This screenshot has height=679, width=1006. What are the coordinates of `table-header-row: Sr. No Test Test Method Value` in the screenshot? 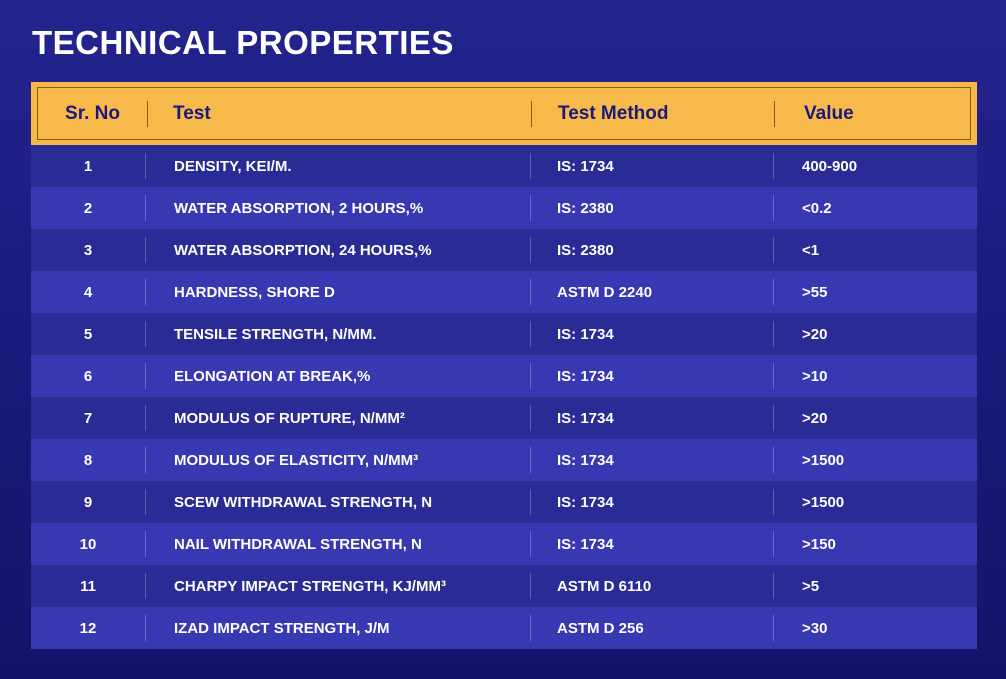 It's located at (504, 113).